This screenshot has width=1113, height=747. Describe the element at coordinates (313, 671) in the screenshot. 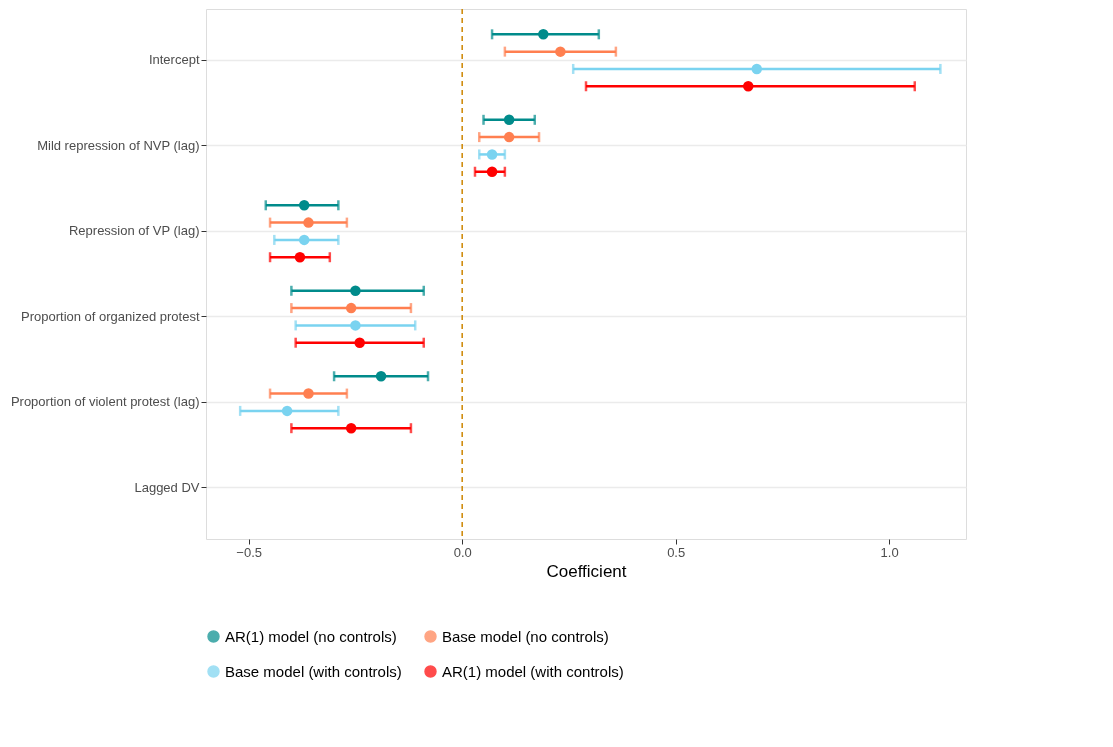

I see `legend-label: Base model (with controls)` at that location.